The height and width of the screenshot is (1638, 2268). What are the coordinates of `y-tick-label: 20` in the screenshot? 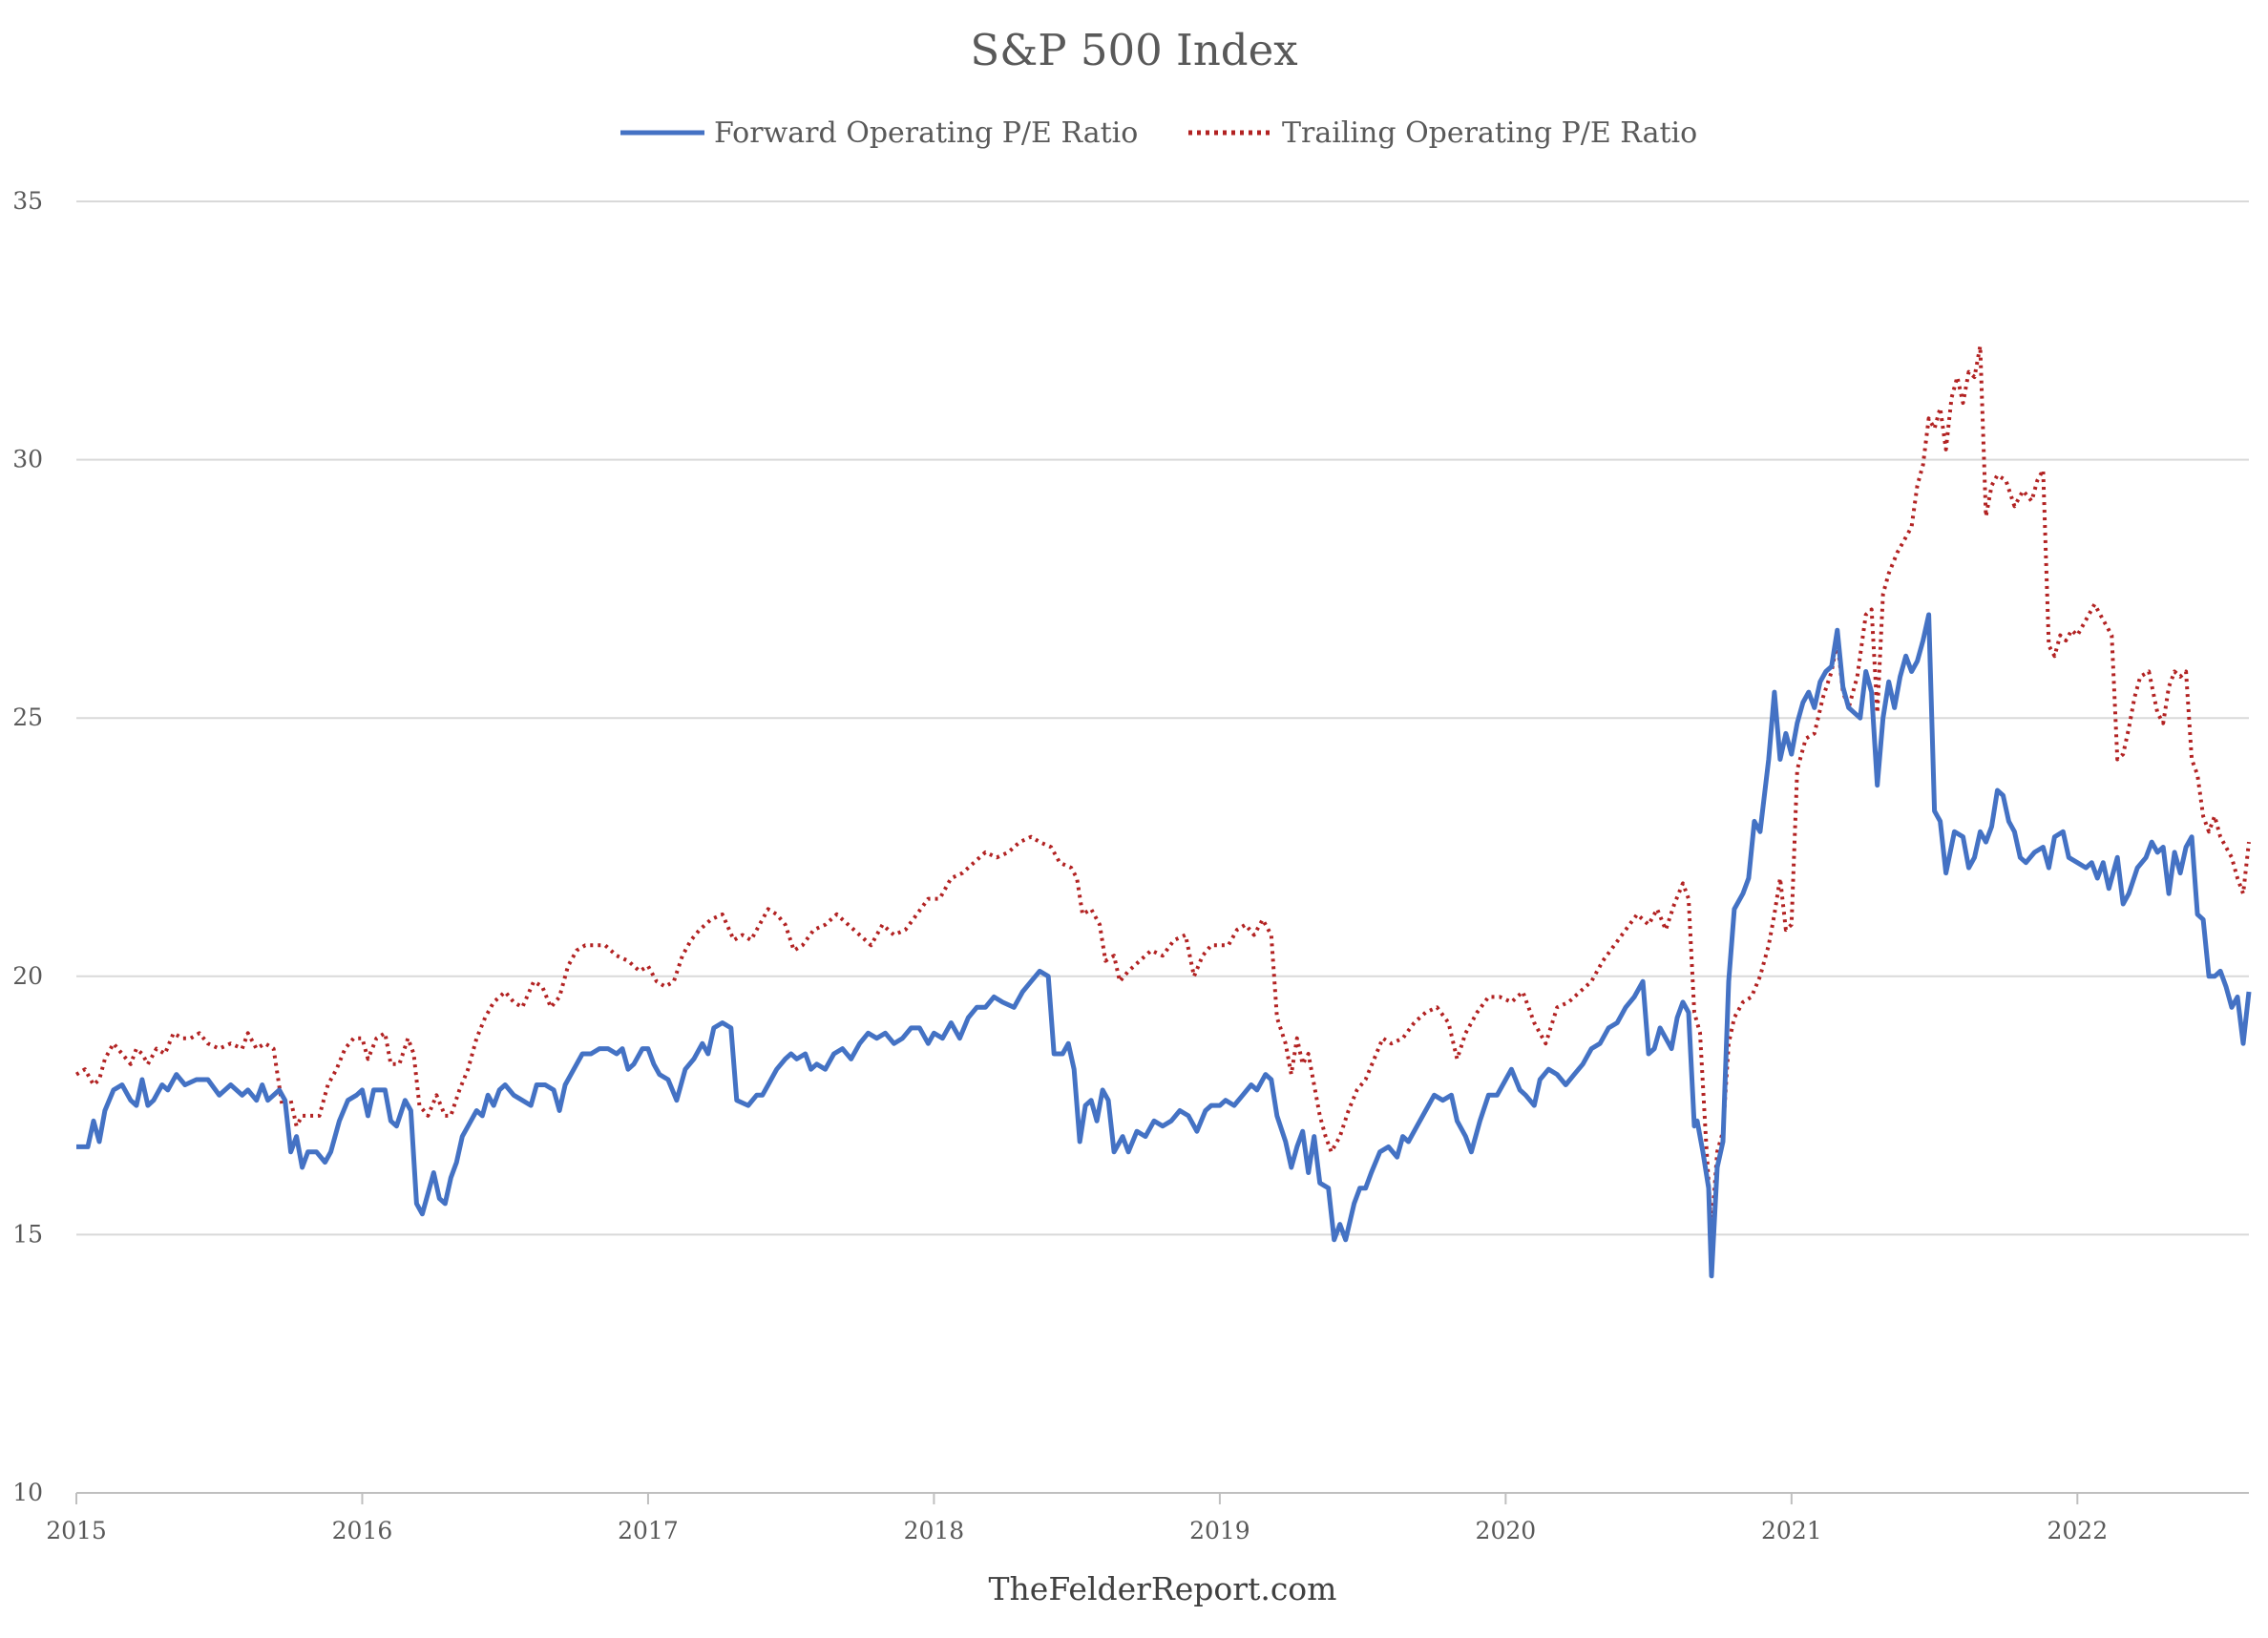 It's located at (28, 976).